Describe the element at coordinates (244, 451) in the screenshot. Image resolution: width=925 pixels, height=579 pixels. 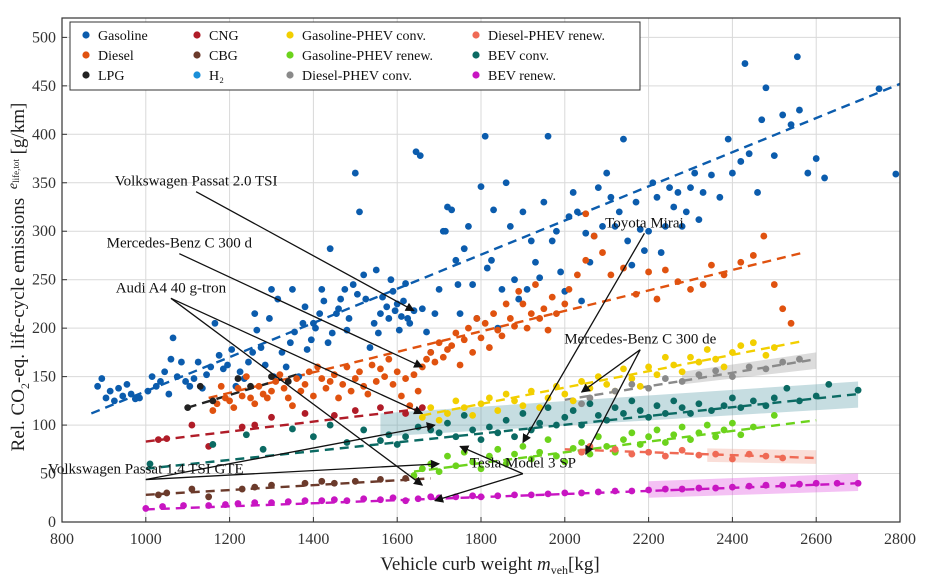
I see `annotation-volkswagen-passat-1-4-tsi-gte: Volkswagen Passat 1.4 TSI GTE` at that location.